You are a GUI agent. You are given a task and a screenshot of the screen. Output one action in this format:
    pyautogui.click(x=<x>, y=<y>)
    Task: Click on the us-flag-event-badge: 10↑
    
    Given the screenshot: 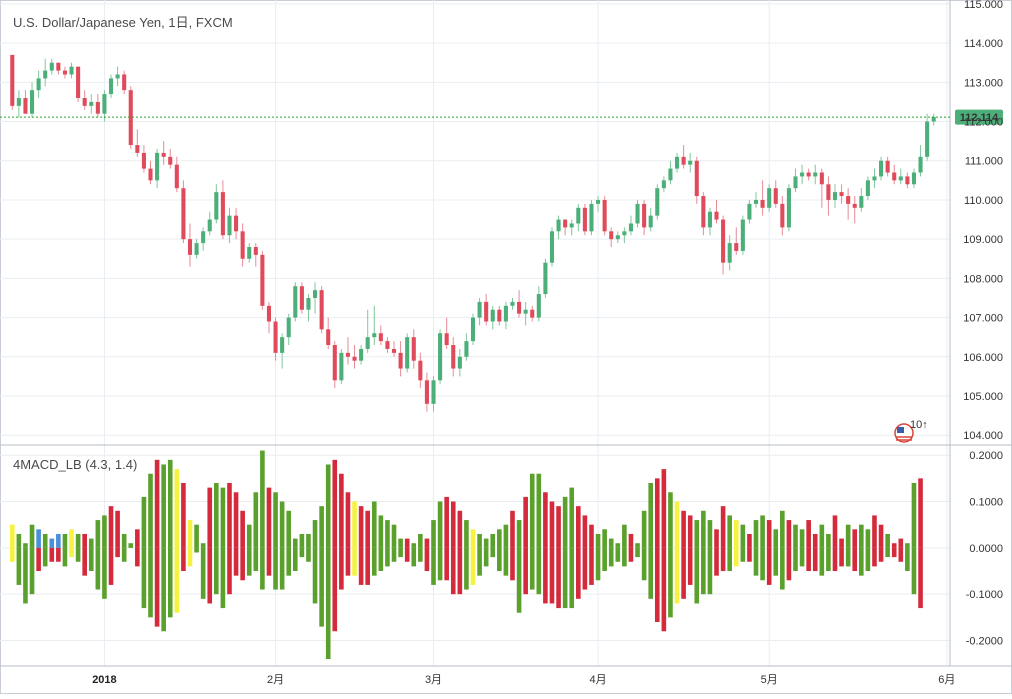 What is the action you would take?
    pyautogui.click(x=911, y=431)
    